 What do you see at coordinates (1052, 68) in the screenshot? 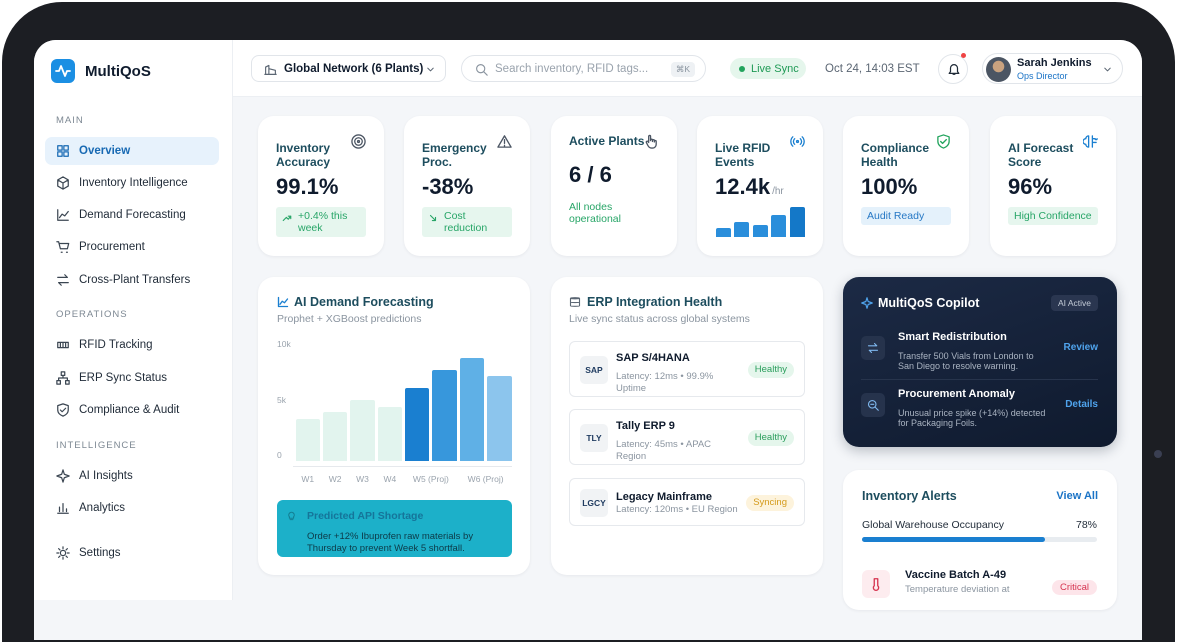
I see `user-menu: Sarah Jenkins Ops Director` at bounding box center [1052, 68].